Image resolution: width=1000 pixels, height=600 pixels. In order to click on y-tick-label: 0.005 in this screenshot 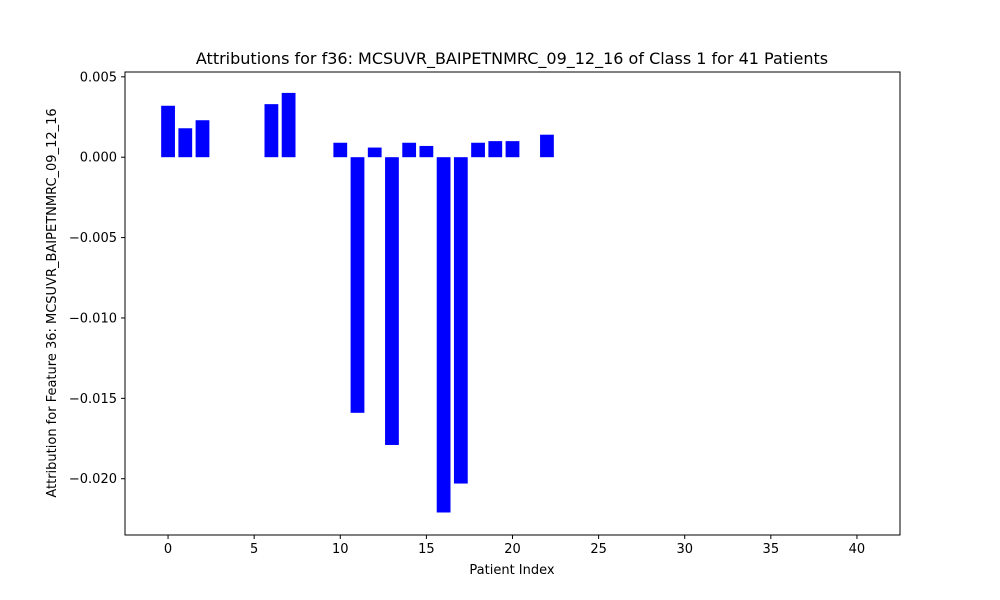, I will do `click(98, 77)`.